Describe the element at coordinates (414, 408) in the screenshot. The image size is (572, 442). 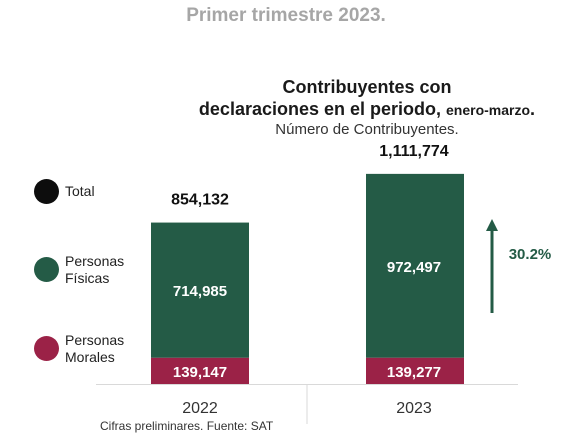
I see `tick-label-2023: 2023` at that location.